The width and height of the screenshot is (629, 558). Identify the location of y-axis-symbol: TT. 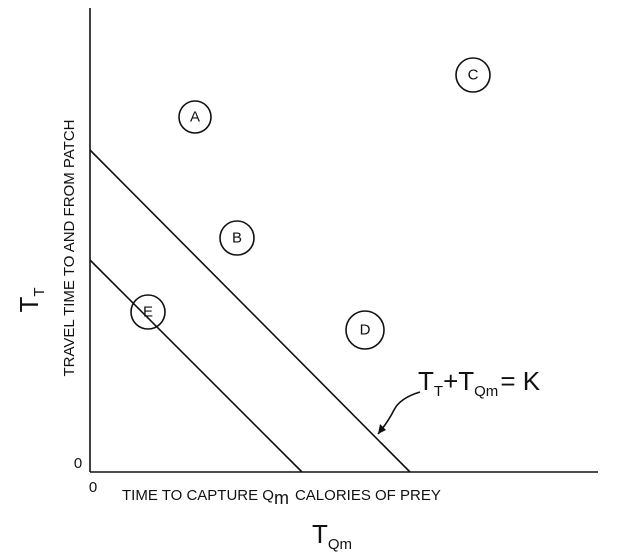
(31, 299).